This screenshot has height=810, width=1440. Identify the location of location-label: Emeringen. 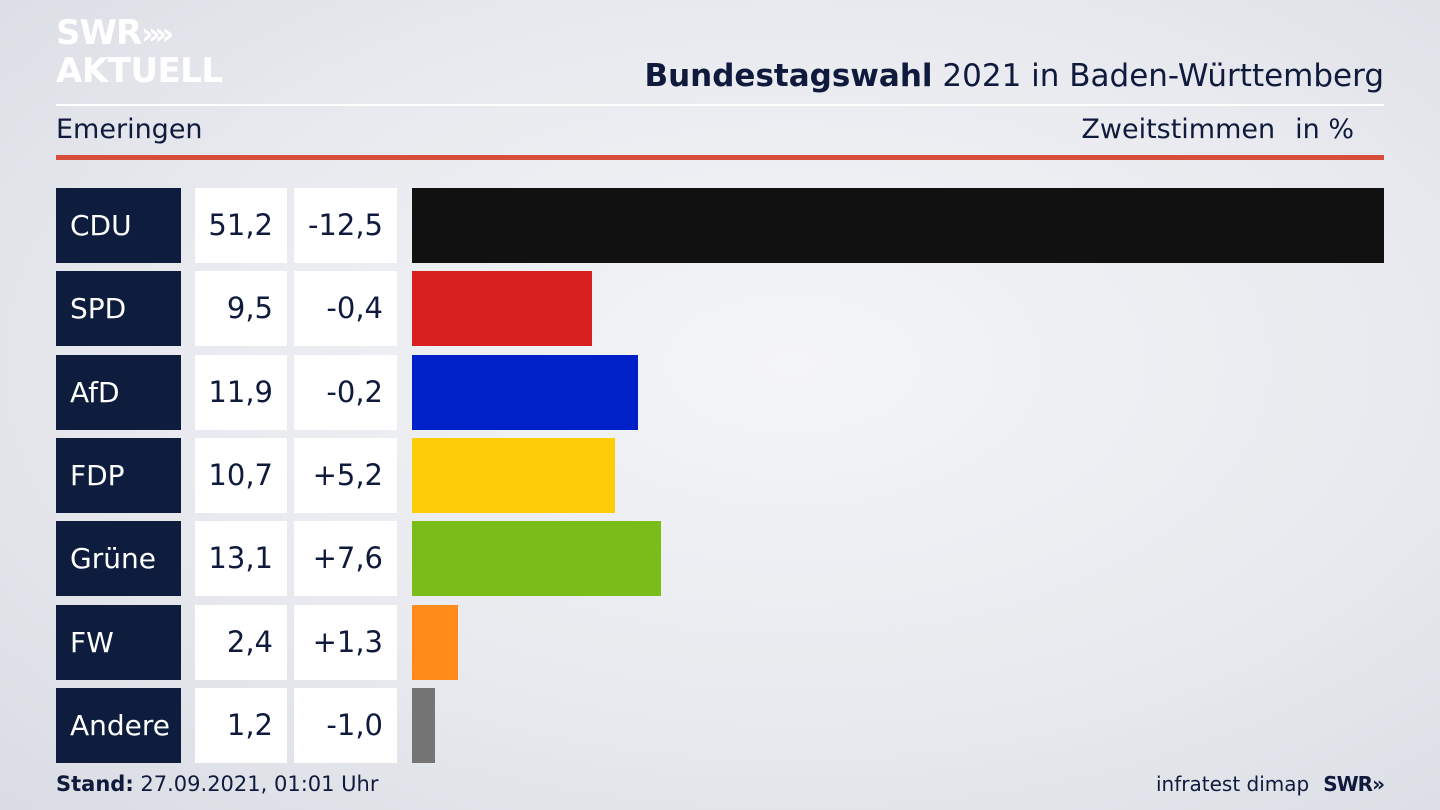
(129, 129).